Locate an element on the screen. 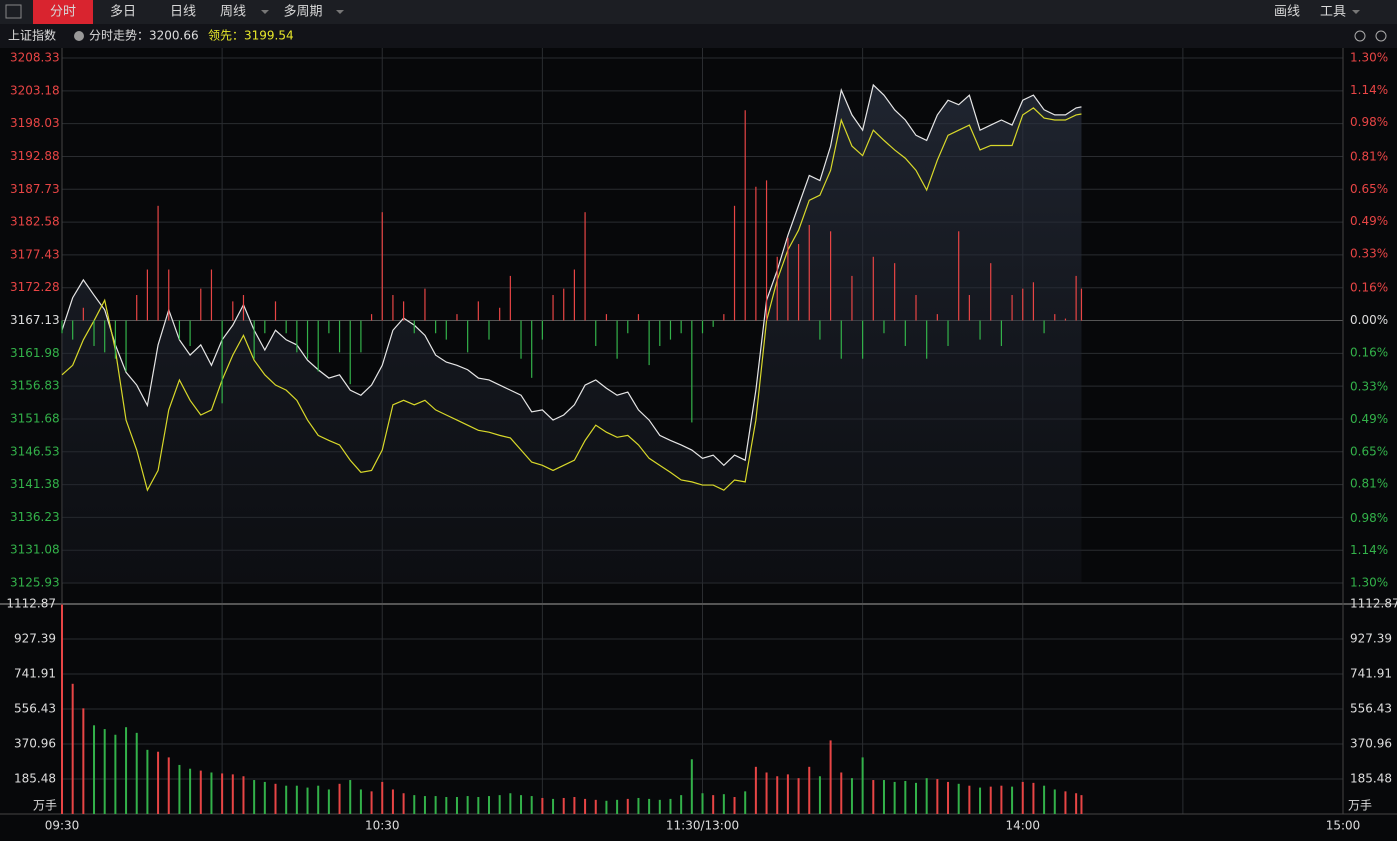 The image size is (1397, 841). x-tick-label: 11:30/13:00 is located at coordinates (702, 826).